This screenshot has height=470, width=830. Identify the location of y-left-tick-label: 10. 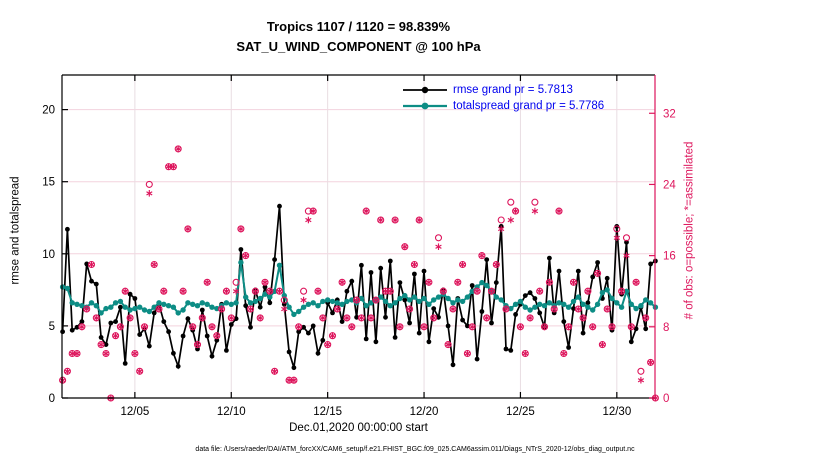
(48, 255).